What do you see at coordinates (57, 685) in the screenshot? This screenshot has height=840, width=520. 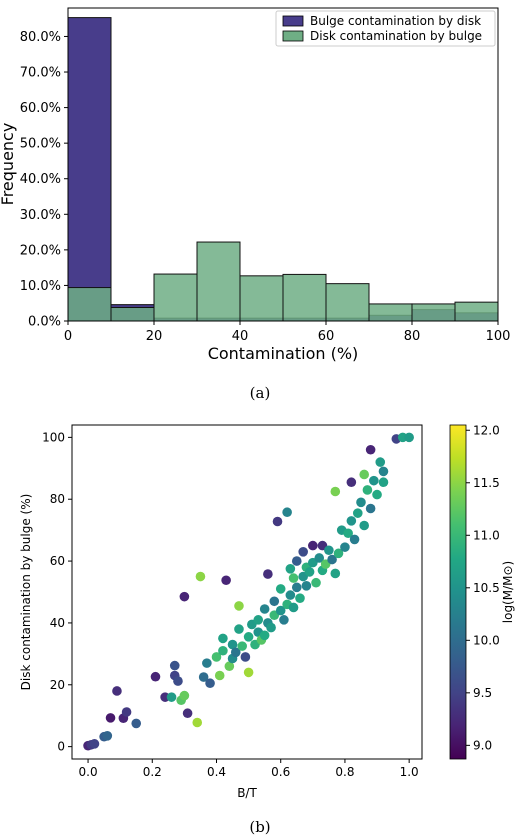 I see `scatter-y-tick-label: 20` at bounding box center [57, 685].